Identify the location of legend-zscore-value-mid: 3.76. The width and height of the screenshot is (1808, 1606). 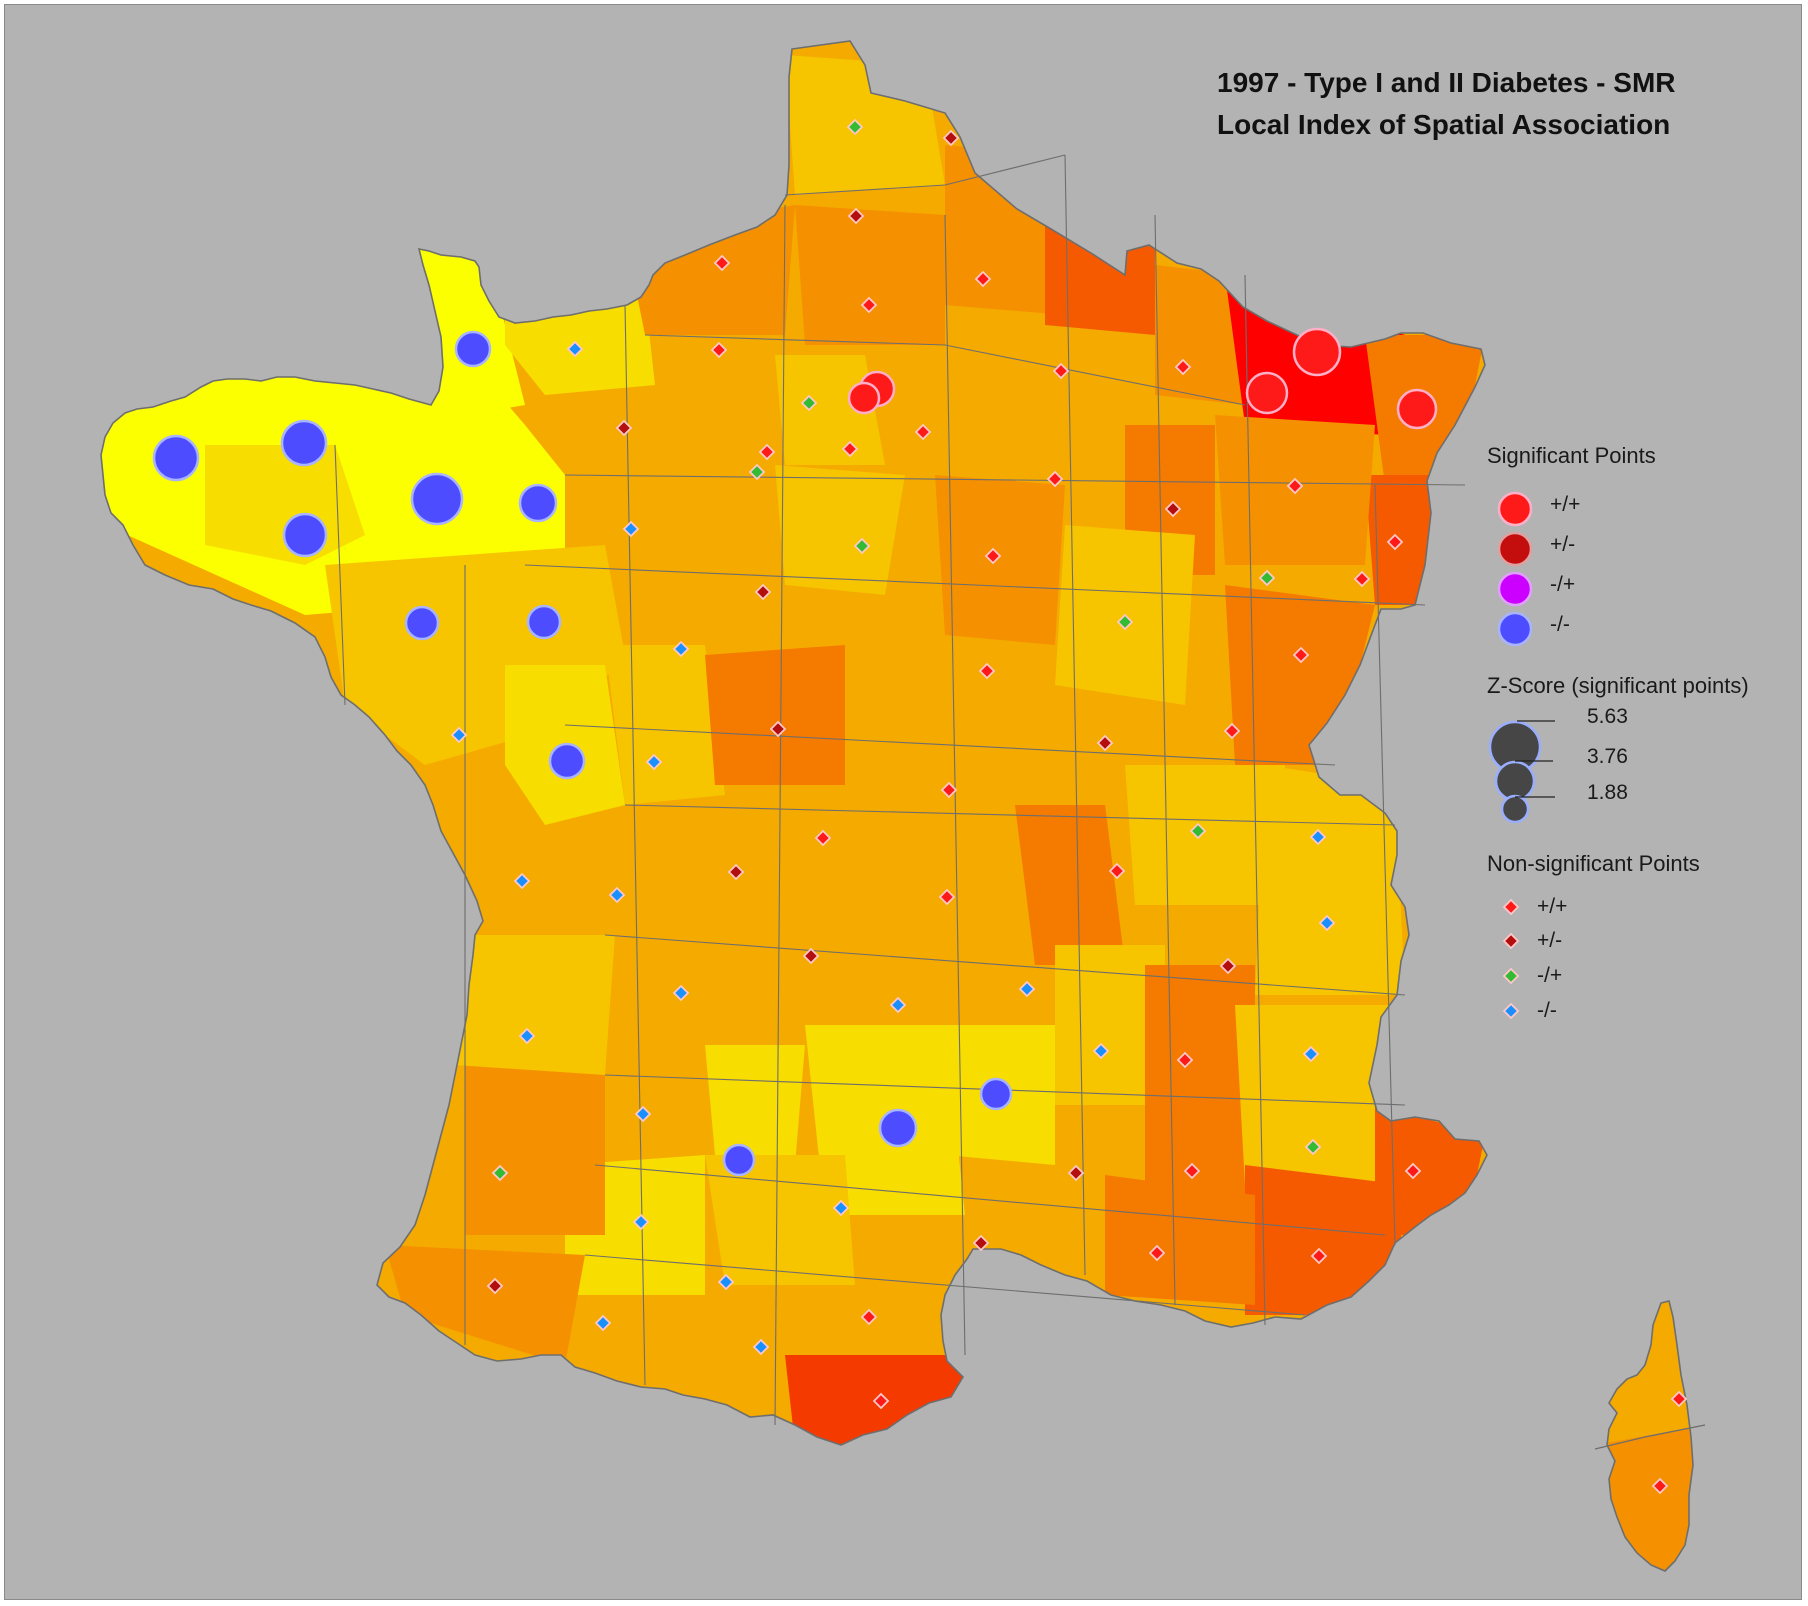
(1607, 756).